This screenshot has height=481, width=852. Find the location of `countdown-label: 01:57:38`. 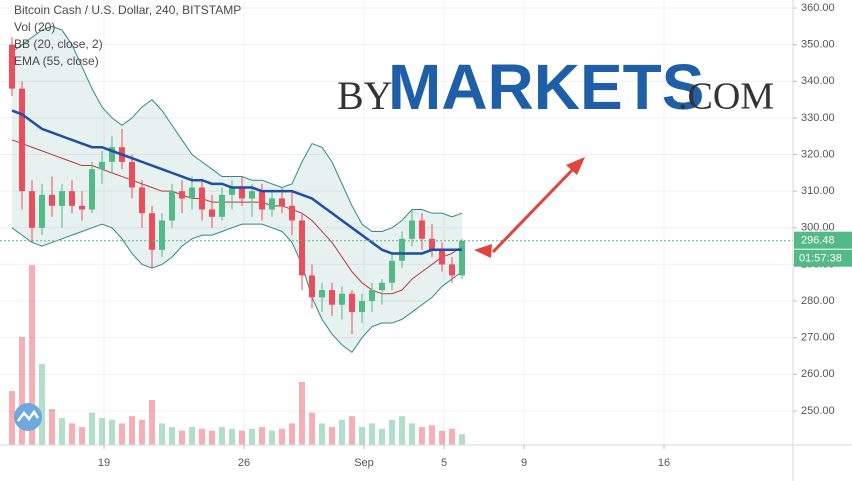

countdown-label: 01:57:38 is located at coordinates (820, 259).